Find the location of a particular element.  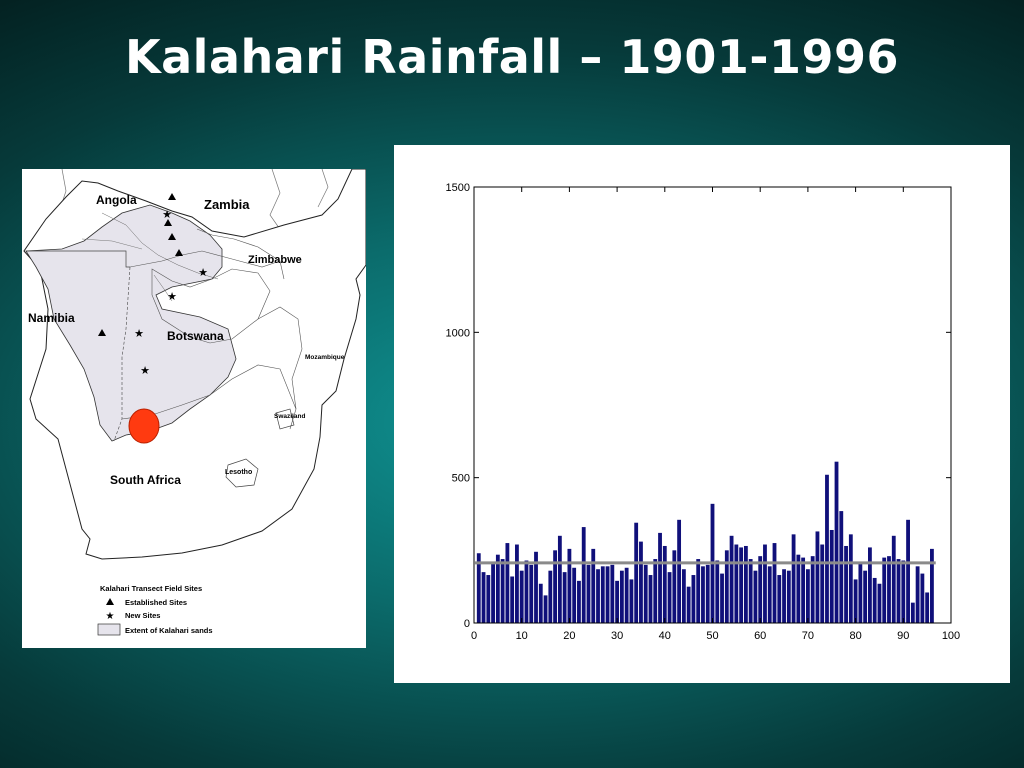

x-tick-label: 100 is located at coordinates (951, 636).